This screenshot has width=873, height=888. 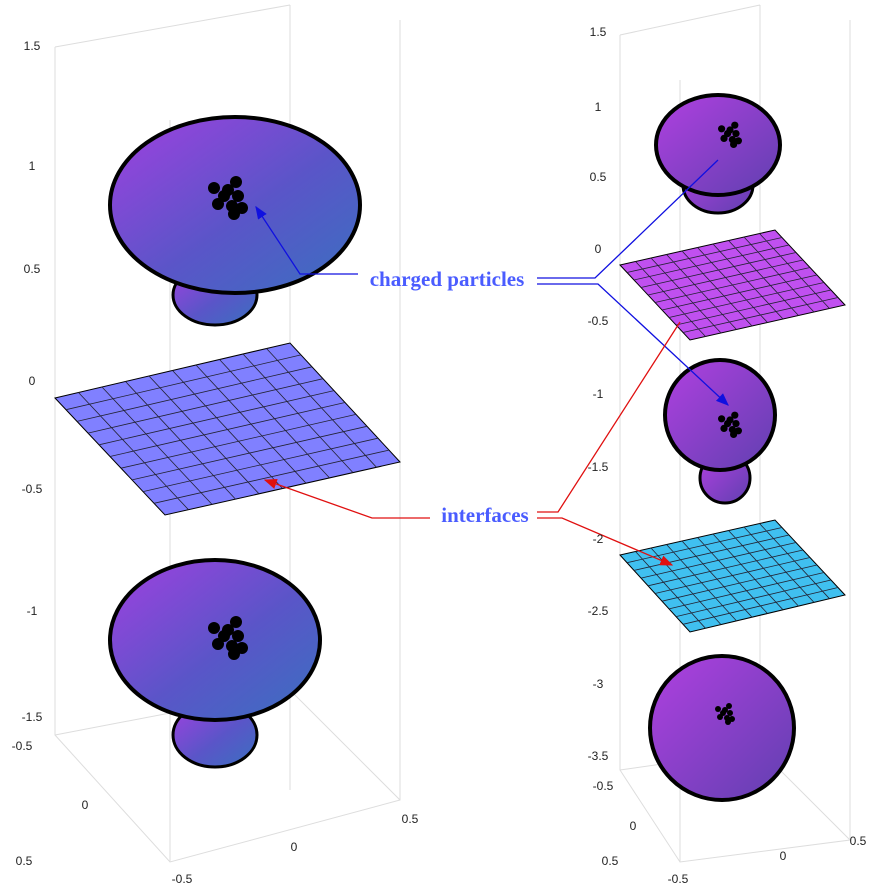 I want to click on tick-label: -3, so click(x=598, y=684).